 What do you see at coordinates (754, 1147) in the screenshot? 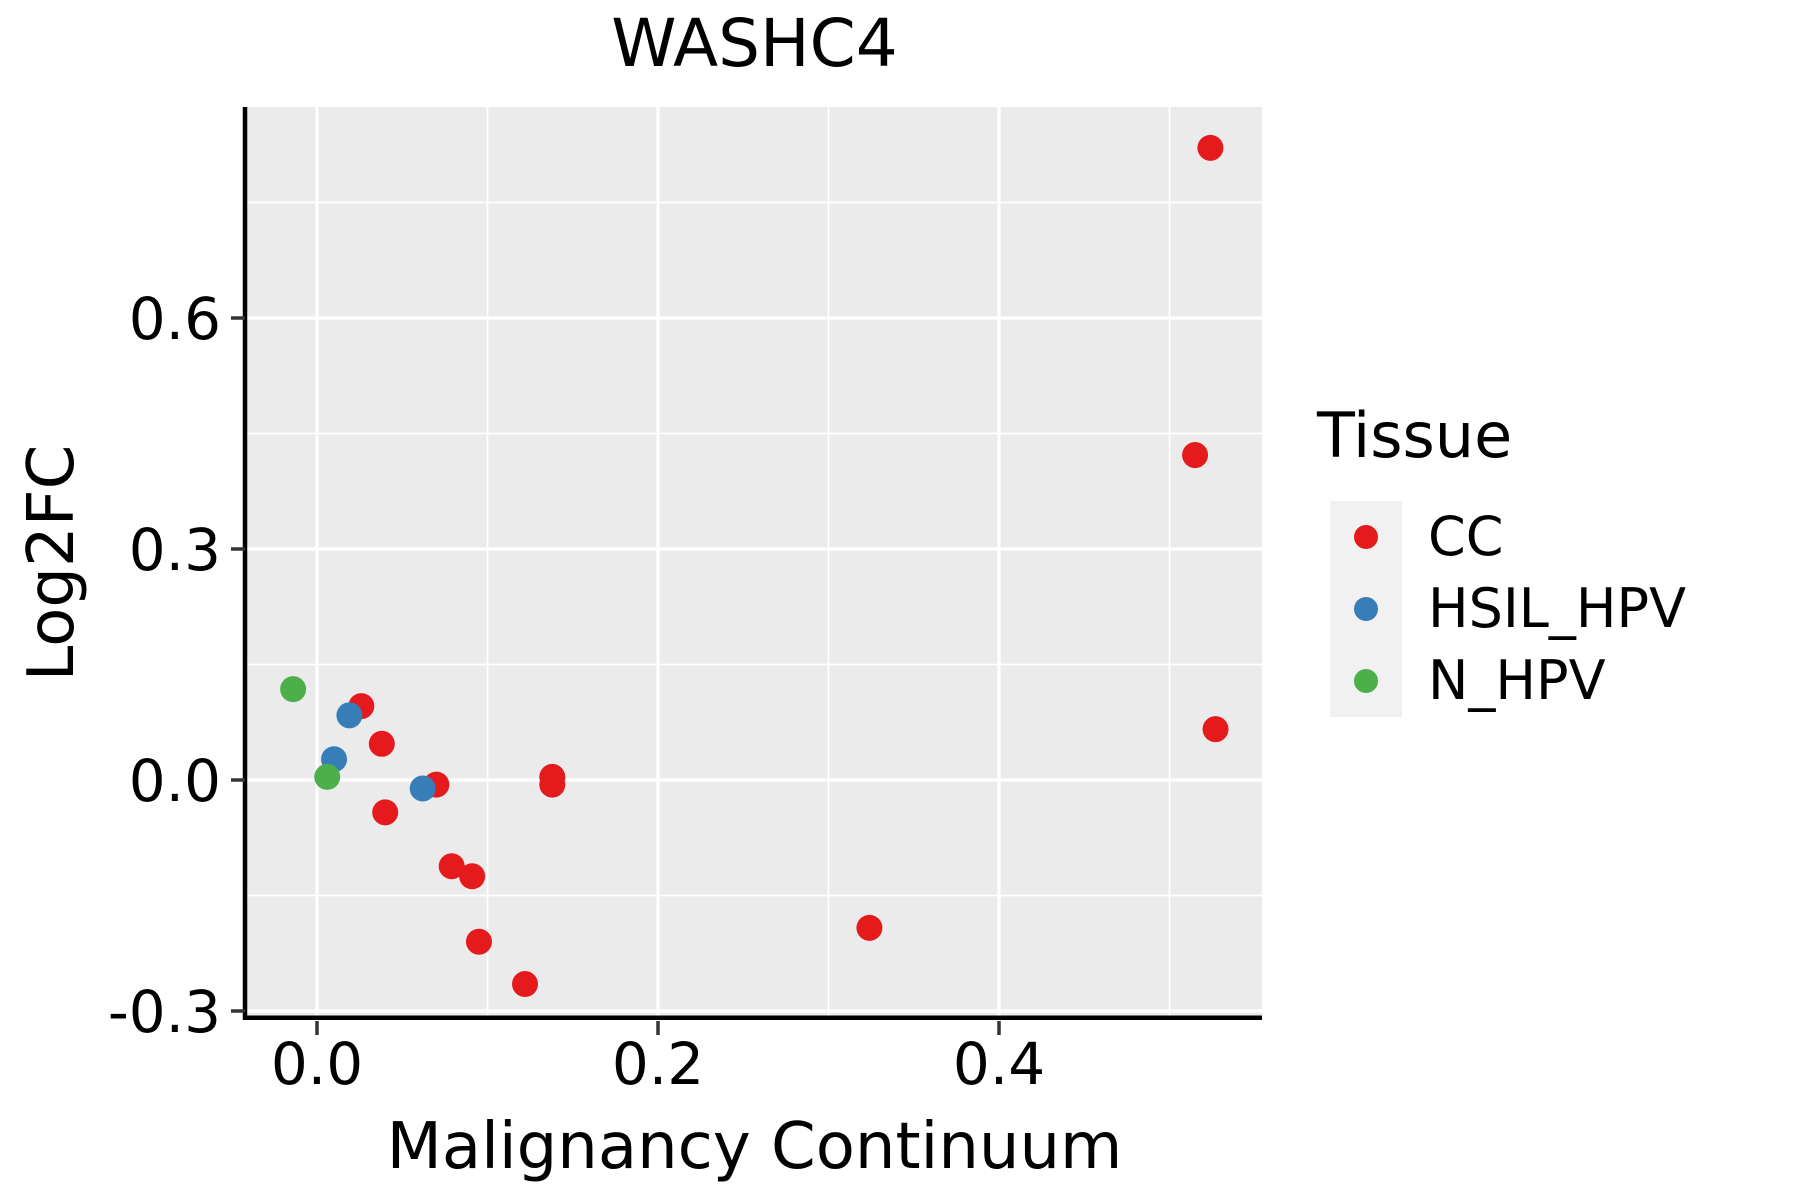
I see `x-axis-title: Malignancy Continuum` at bounding box center [754, 1147].